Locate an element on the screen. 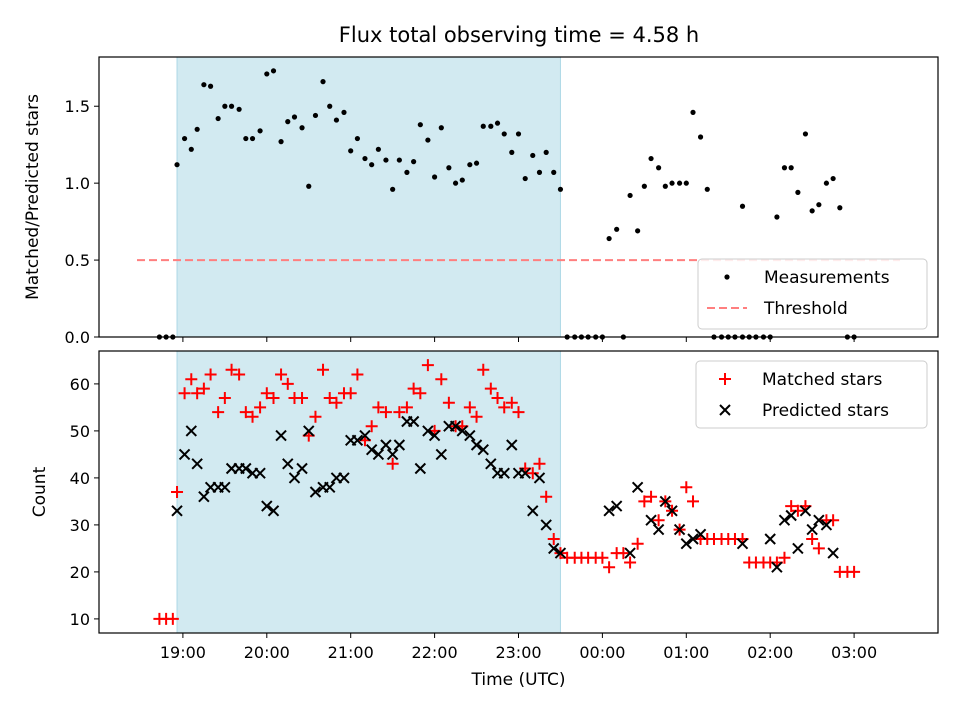  y-tick-label: 0.5 is located at coordinates (77, 260).